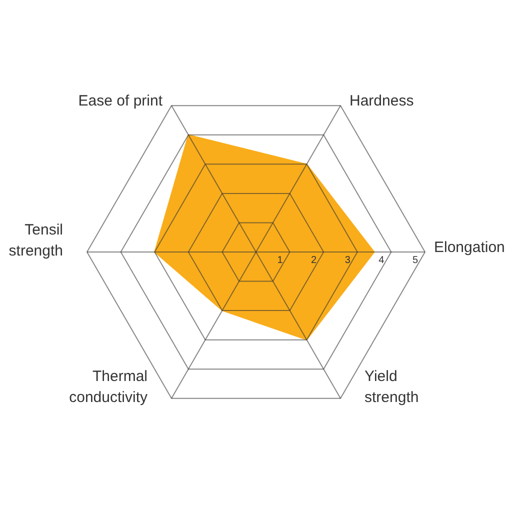  I want to click on spoke-label: Hardness, so click(382, 101).